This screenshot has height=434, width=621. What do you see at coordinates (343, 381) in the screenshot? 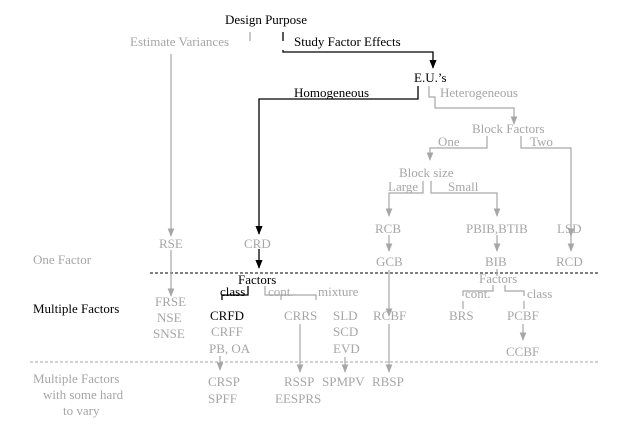
I see `node-spmpv: SPMPV` at bounding box center [343, 381].